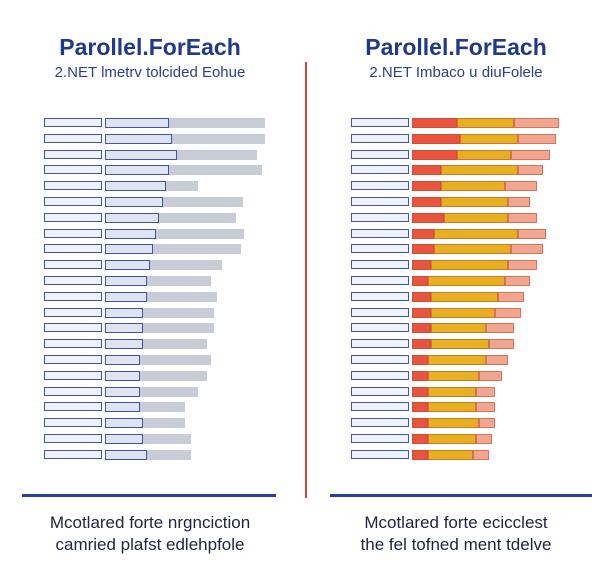 This screenshot has width=614, height=578. What do you see at coordinates (150, 72) in the screenshot?
I see `left-subtitle: 2.NET lmetrv tolcided Eohue` at bounding box center [150, 72].